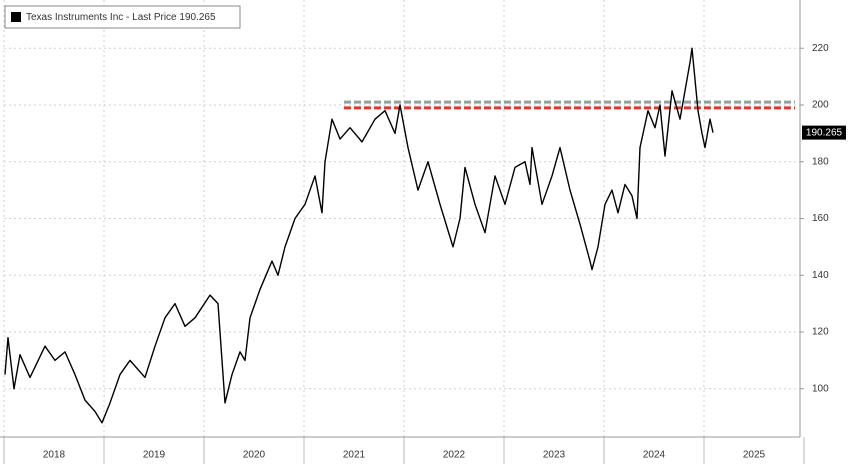 Image resolution: width=848 pixels, height=464 pixels. What do you see at coordinates (820, 332) in the screenshot?
I see `y-tick-label: 120` at bounding box center [820, 332].